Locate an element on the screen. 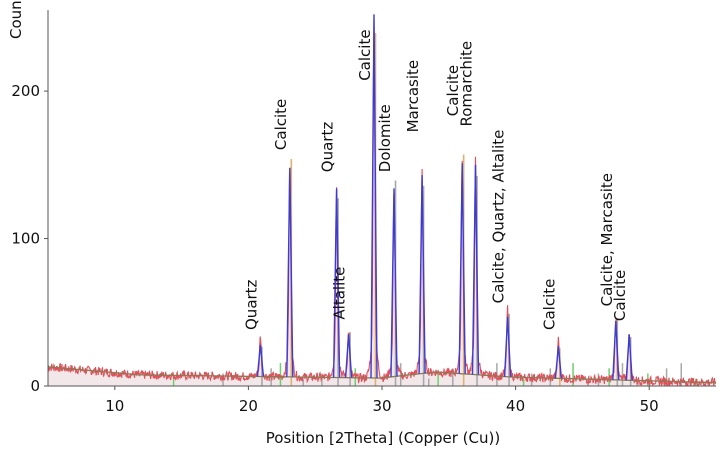 The height and width of the screenshot is (449, 720). x-axis-title: Position [2Theta] (Copper (Cu)) is located at coordinates (383, 438).